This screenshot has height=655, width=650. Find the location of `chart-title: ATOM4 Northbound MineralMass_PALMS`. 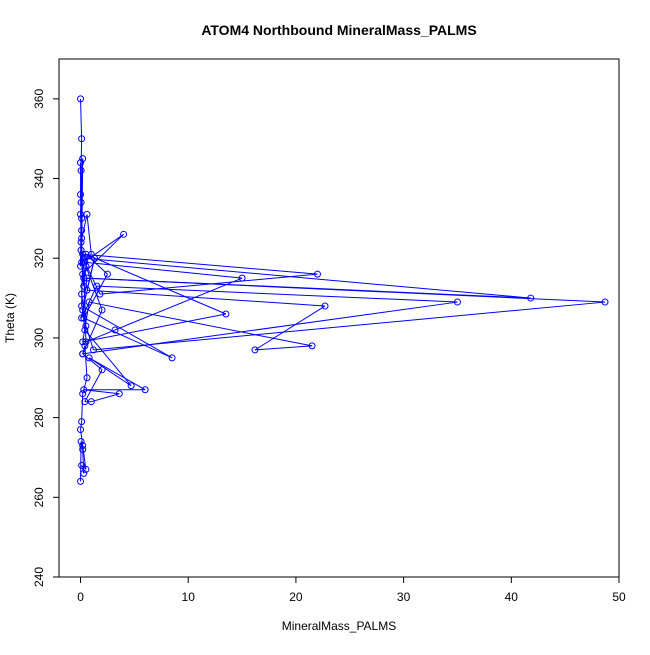

chart-title: ATOM4 Northbound MineralMass_PALMS is located at coordinates (338, 30).